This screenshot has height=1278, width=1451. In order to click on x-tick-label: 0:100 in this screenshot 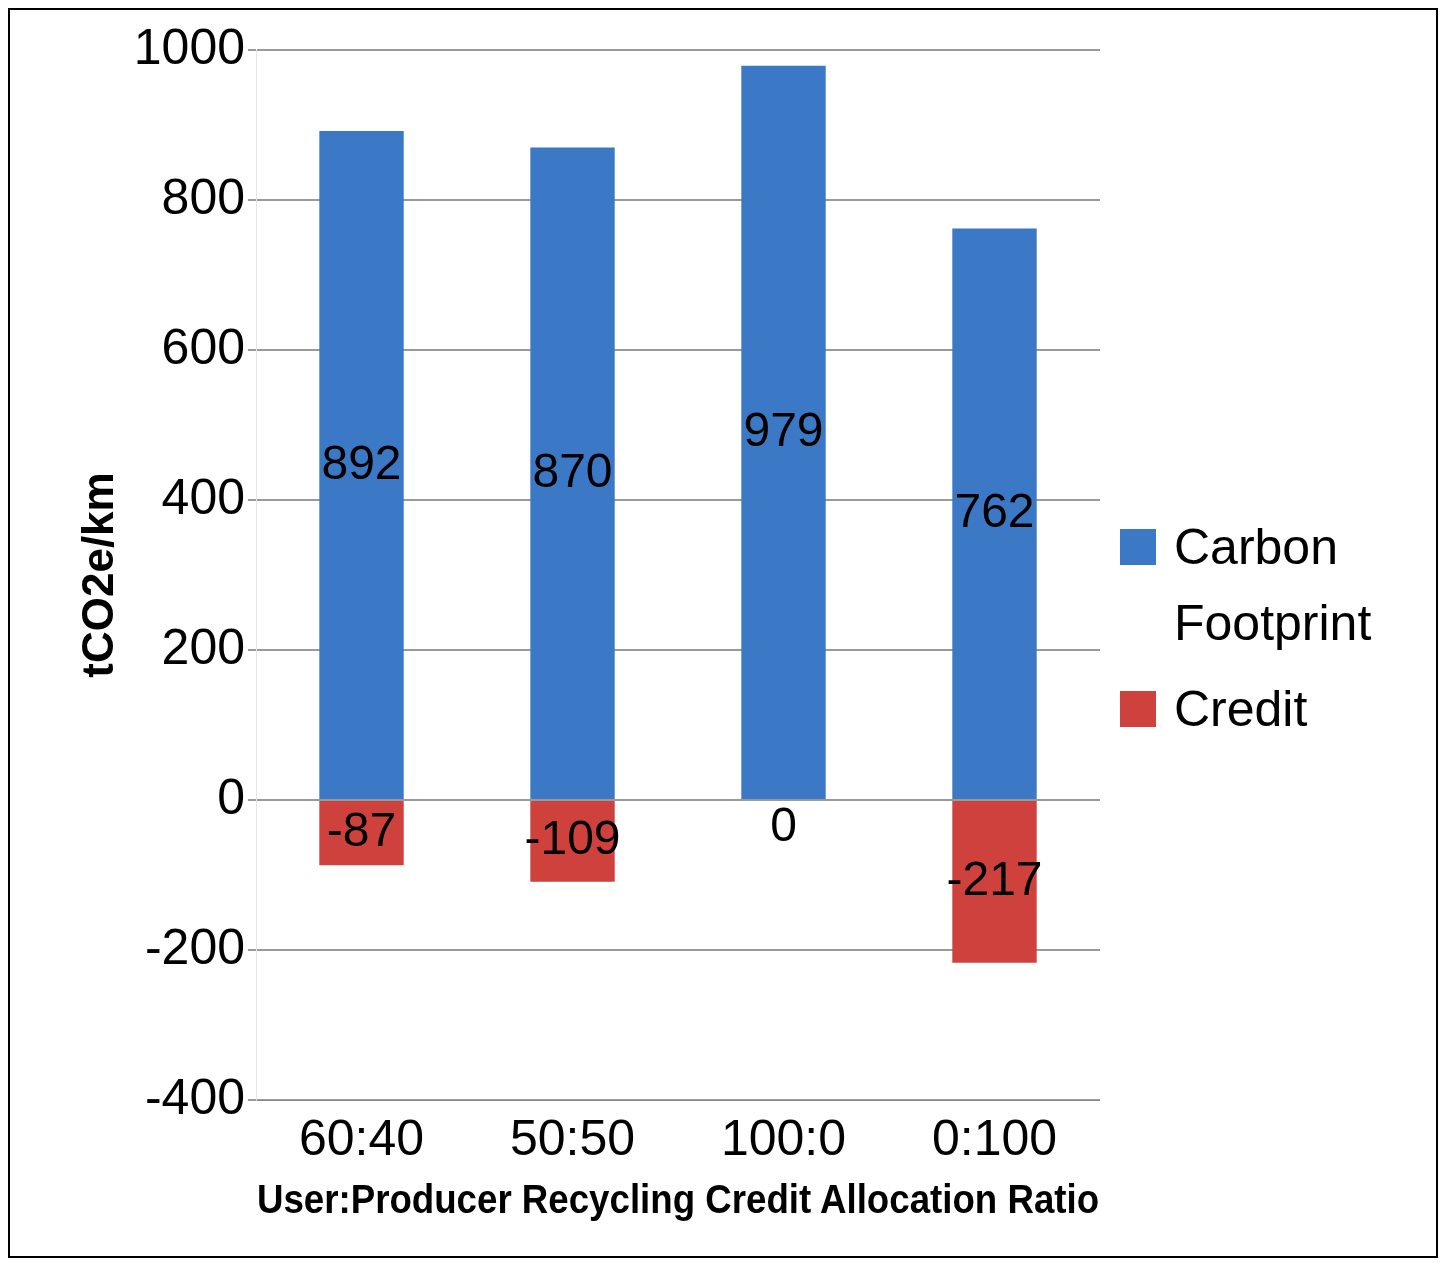, I will do `click(994, 1137)`.